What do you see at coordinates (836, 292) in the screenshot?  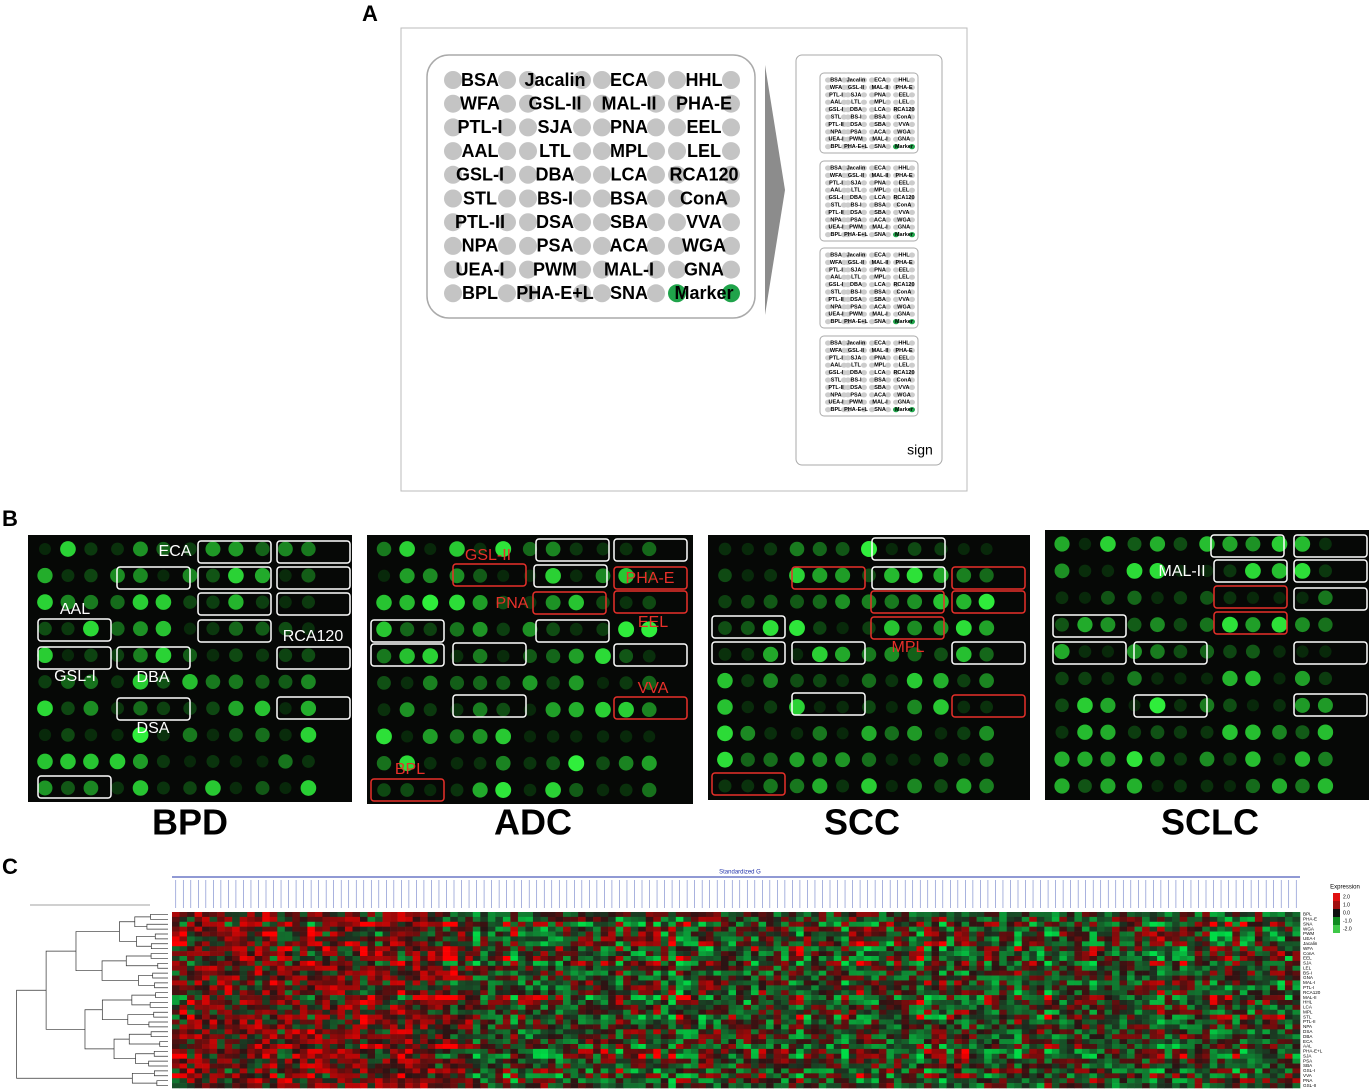 I see `mini-label: STL` at bounding box center [836, 292].